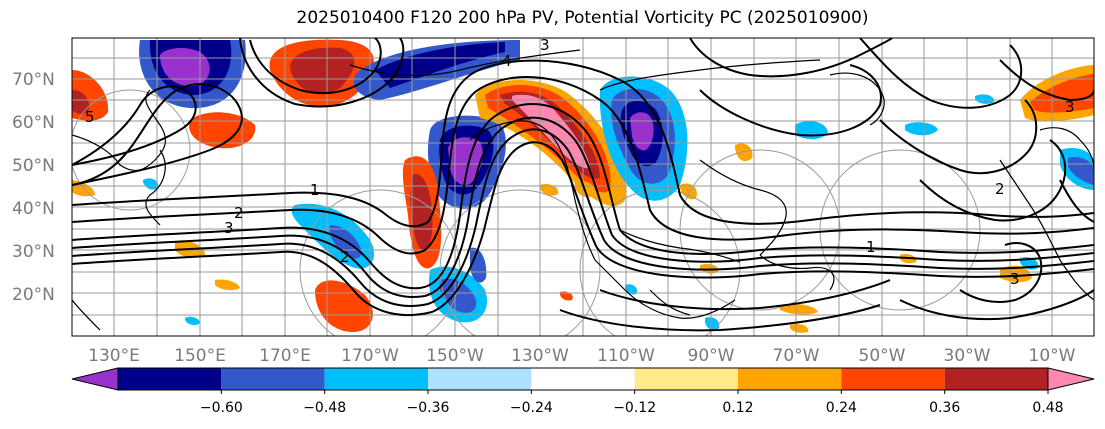 This screenshot has height=429, width=1105. Describe the element at coordinates (1052, 356) in the screenshot. I see `lon-label-10w: 10°W` at that location.